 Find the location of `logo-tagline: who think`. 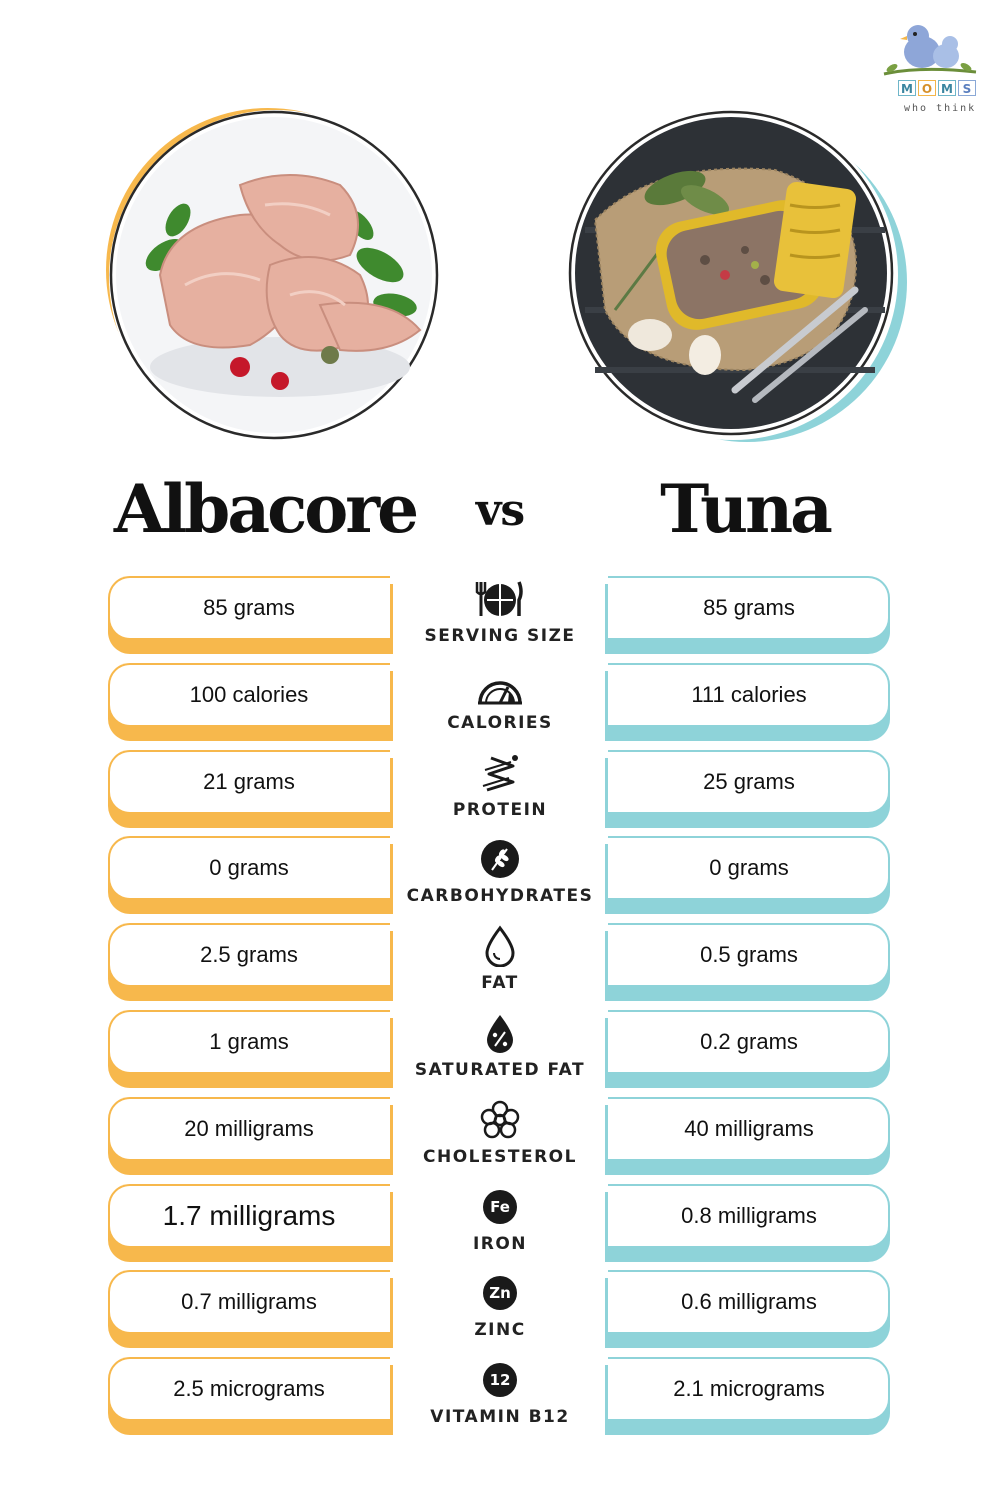

logo-tagline: who think is located at coordinates (940, 108).